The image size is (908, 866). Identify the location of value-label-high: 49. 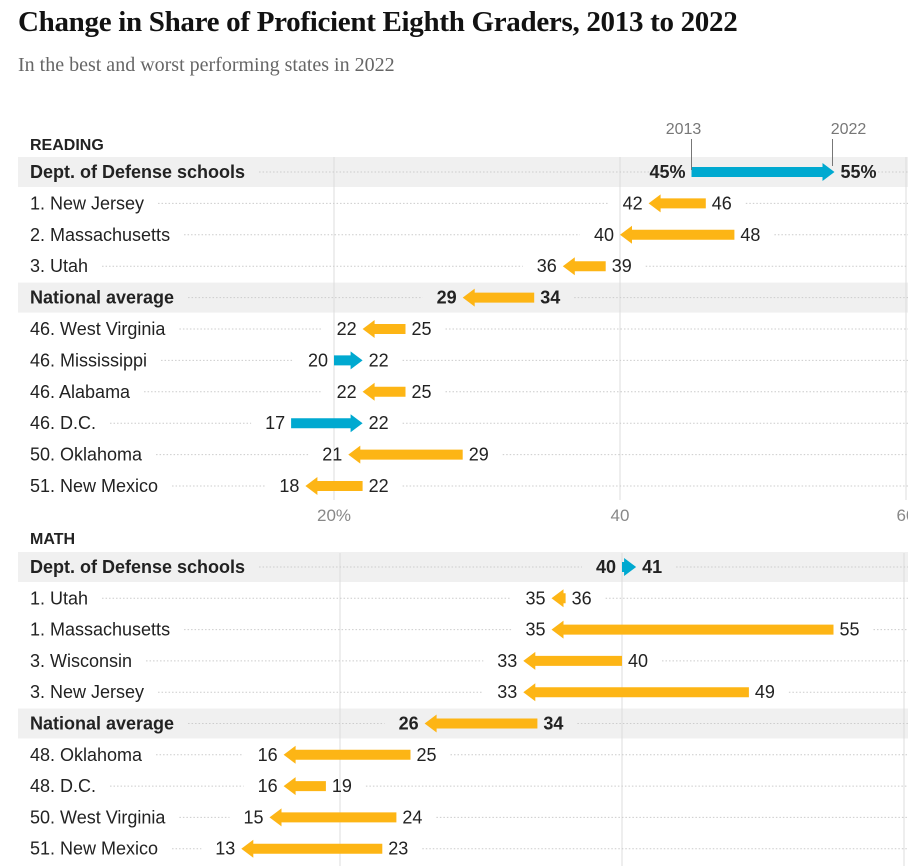
(765, 692).